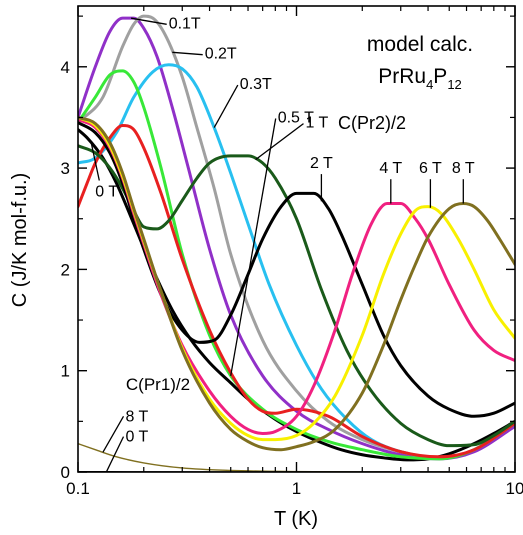  What do you see at coordinates (65, 269) in the screenshot?
I see `y-tick-label: 2` at bounding box center [65, 269].